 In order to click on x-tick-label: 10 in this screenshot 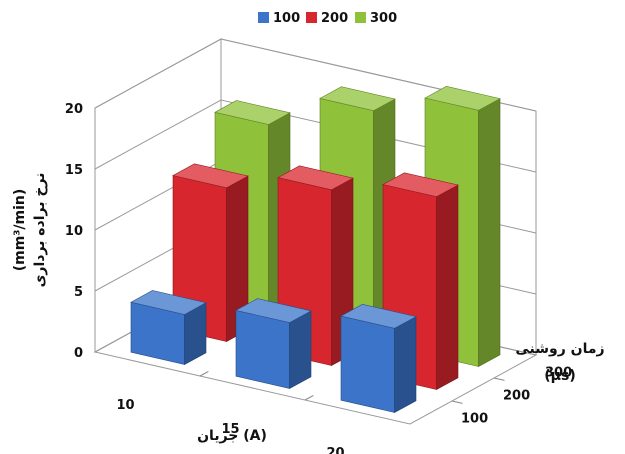, I will do `click(125, 405)`.